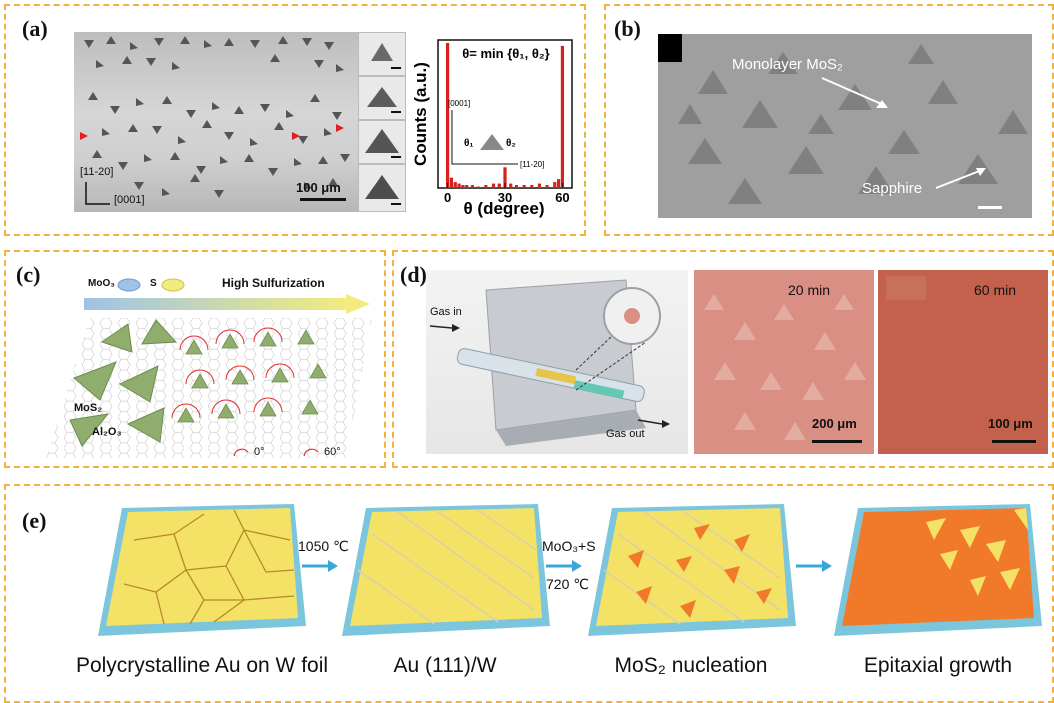 The image size is (1054, 703). I want to click on chart-xlabel: θ (degree), so click(504, 208).